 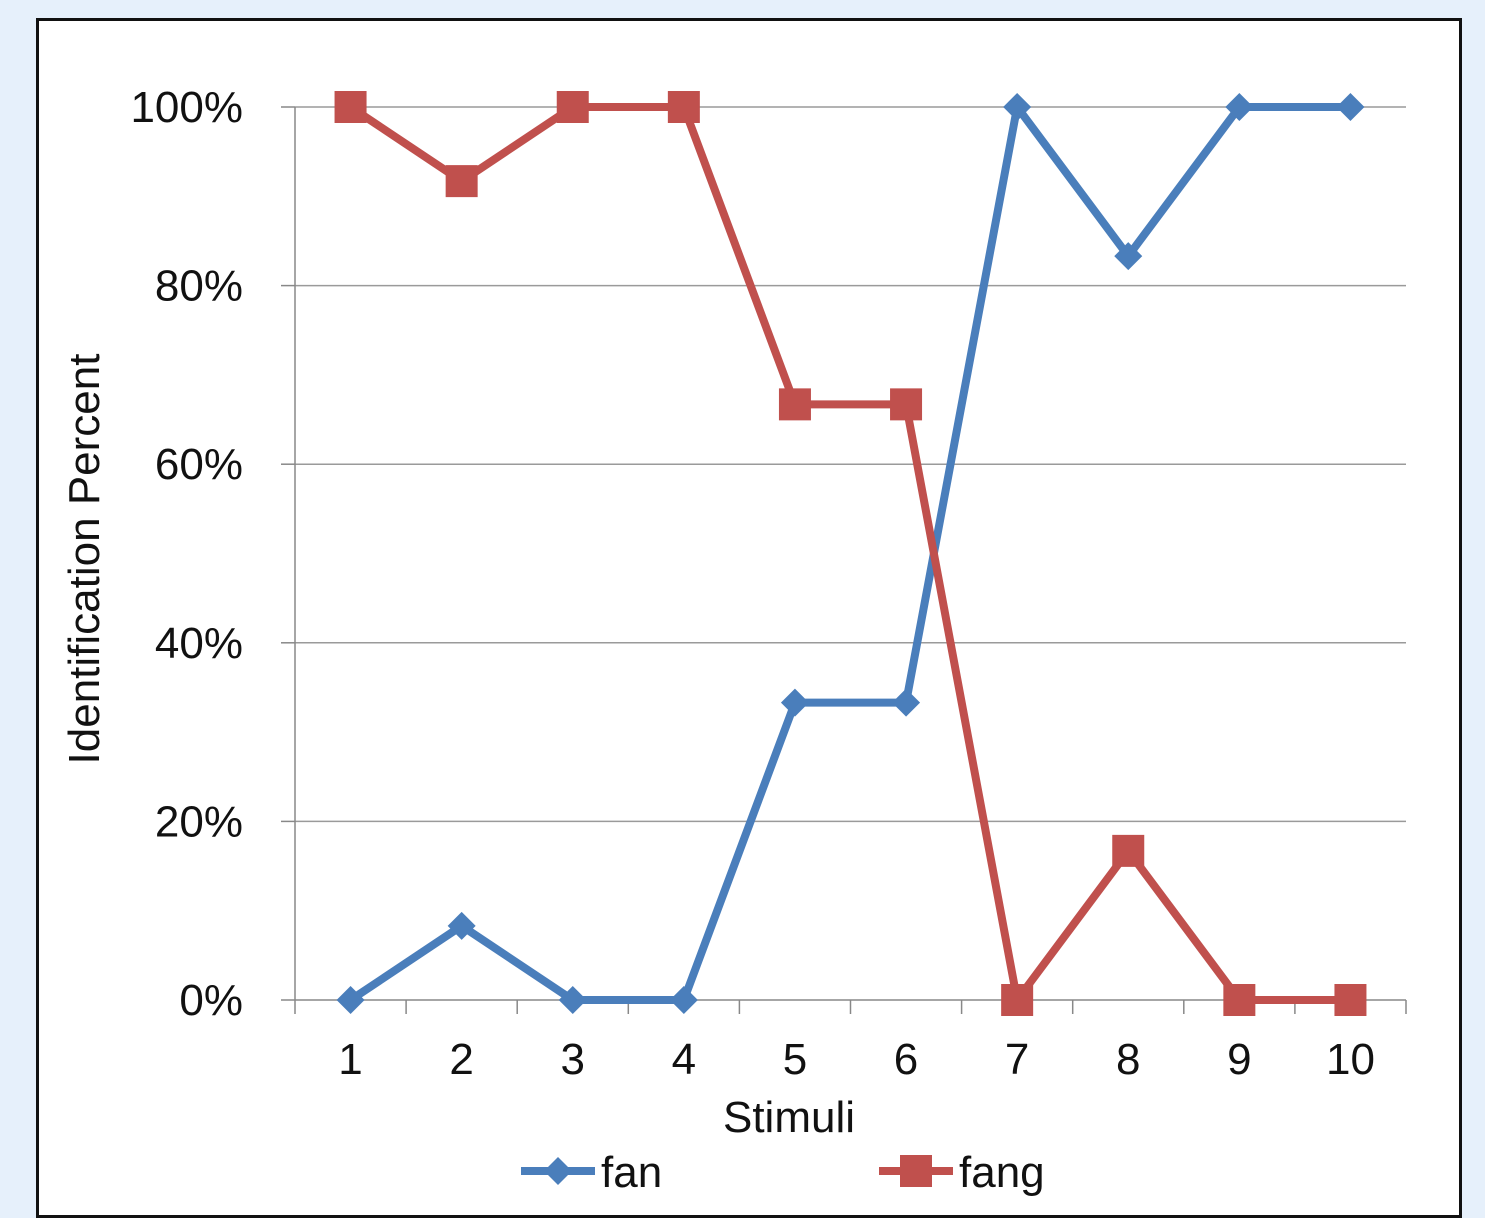 What do you see at coordinates (558, 1171) in the screenshot?
I see `legend-marker-fan` at bounding box center [558, 1171].